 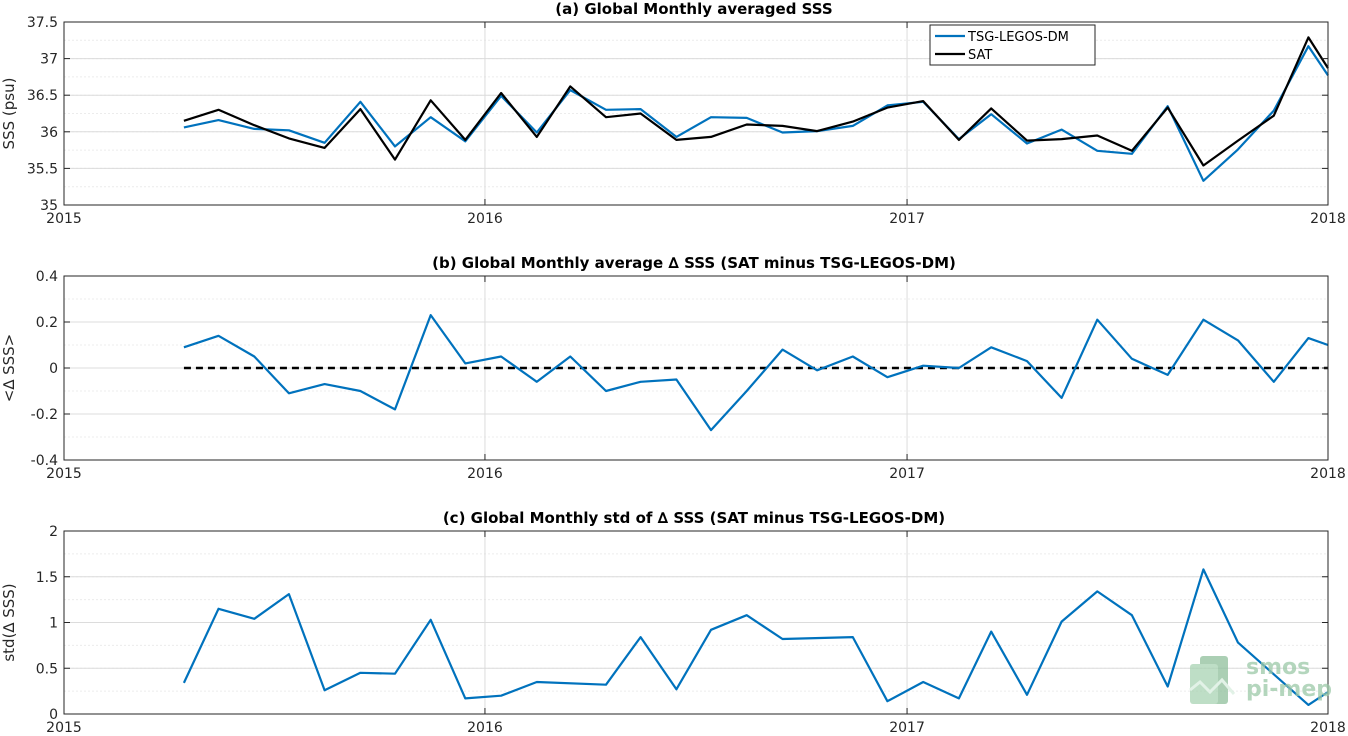 What do you see at coordinates (53, 532) in the screenshot?
I see `y-tick-label: 2` at bounding box center [53, 532].